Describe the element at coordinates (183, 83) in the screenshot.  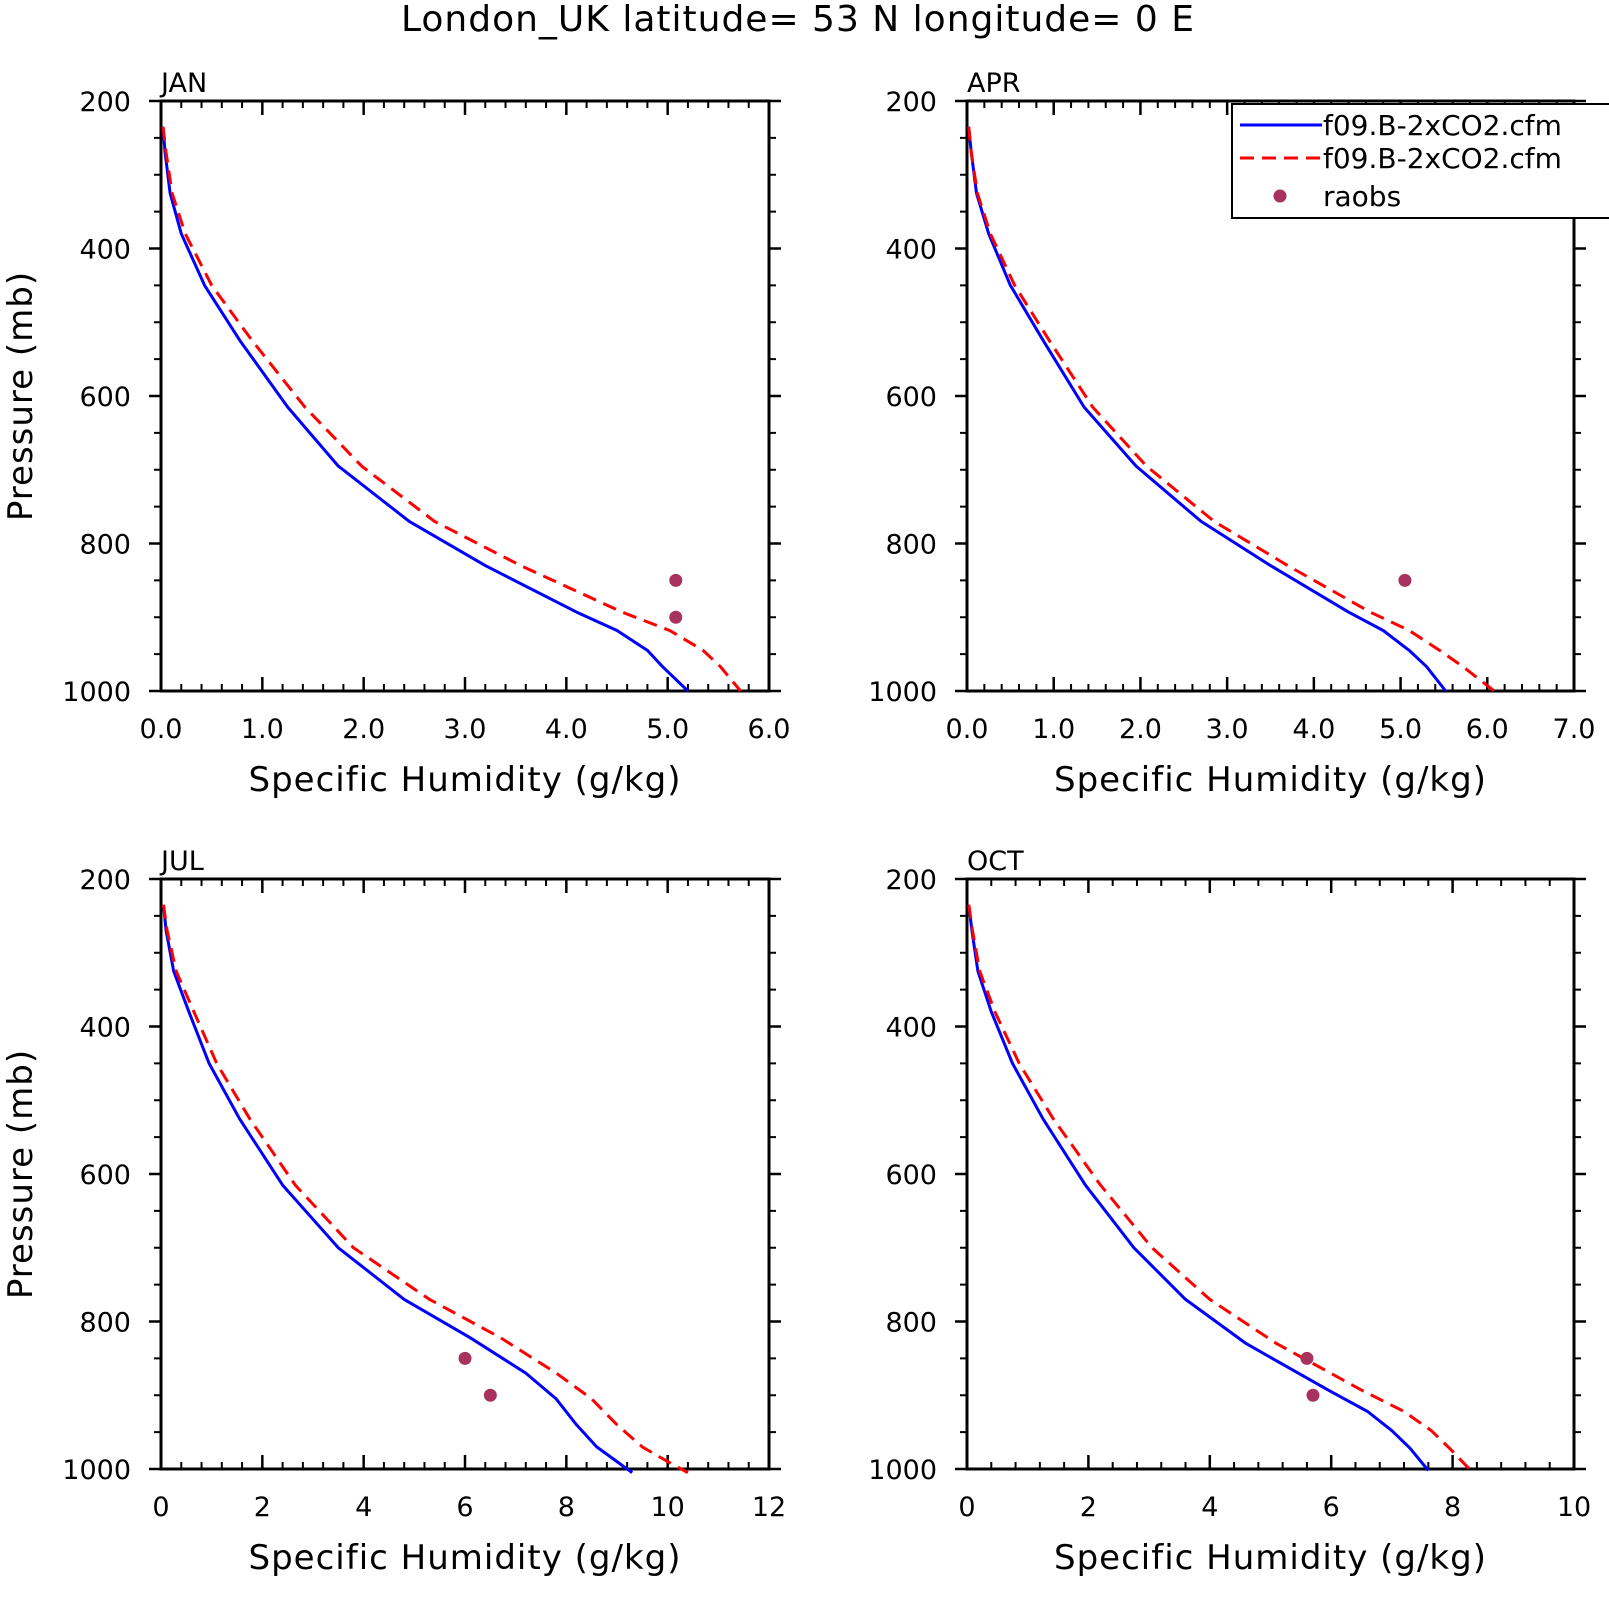
I see `panel-label: JAN` at that location.